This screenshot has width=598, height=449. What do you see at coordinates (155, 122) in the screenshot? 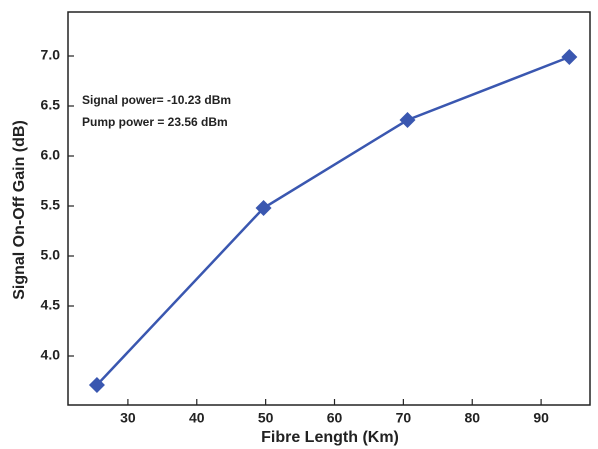
I see `annotation: Pump power = 23.56 dBm` at bounding box center [155, 122].